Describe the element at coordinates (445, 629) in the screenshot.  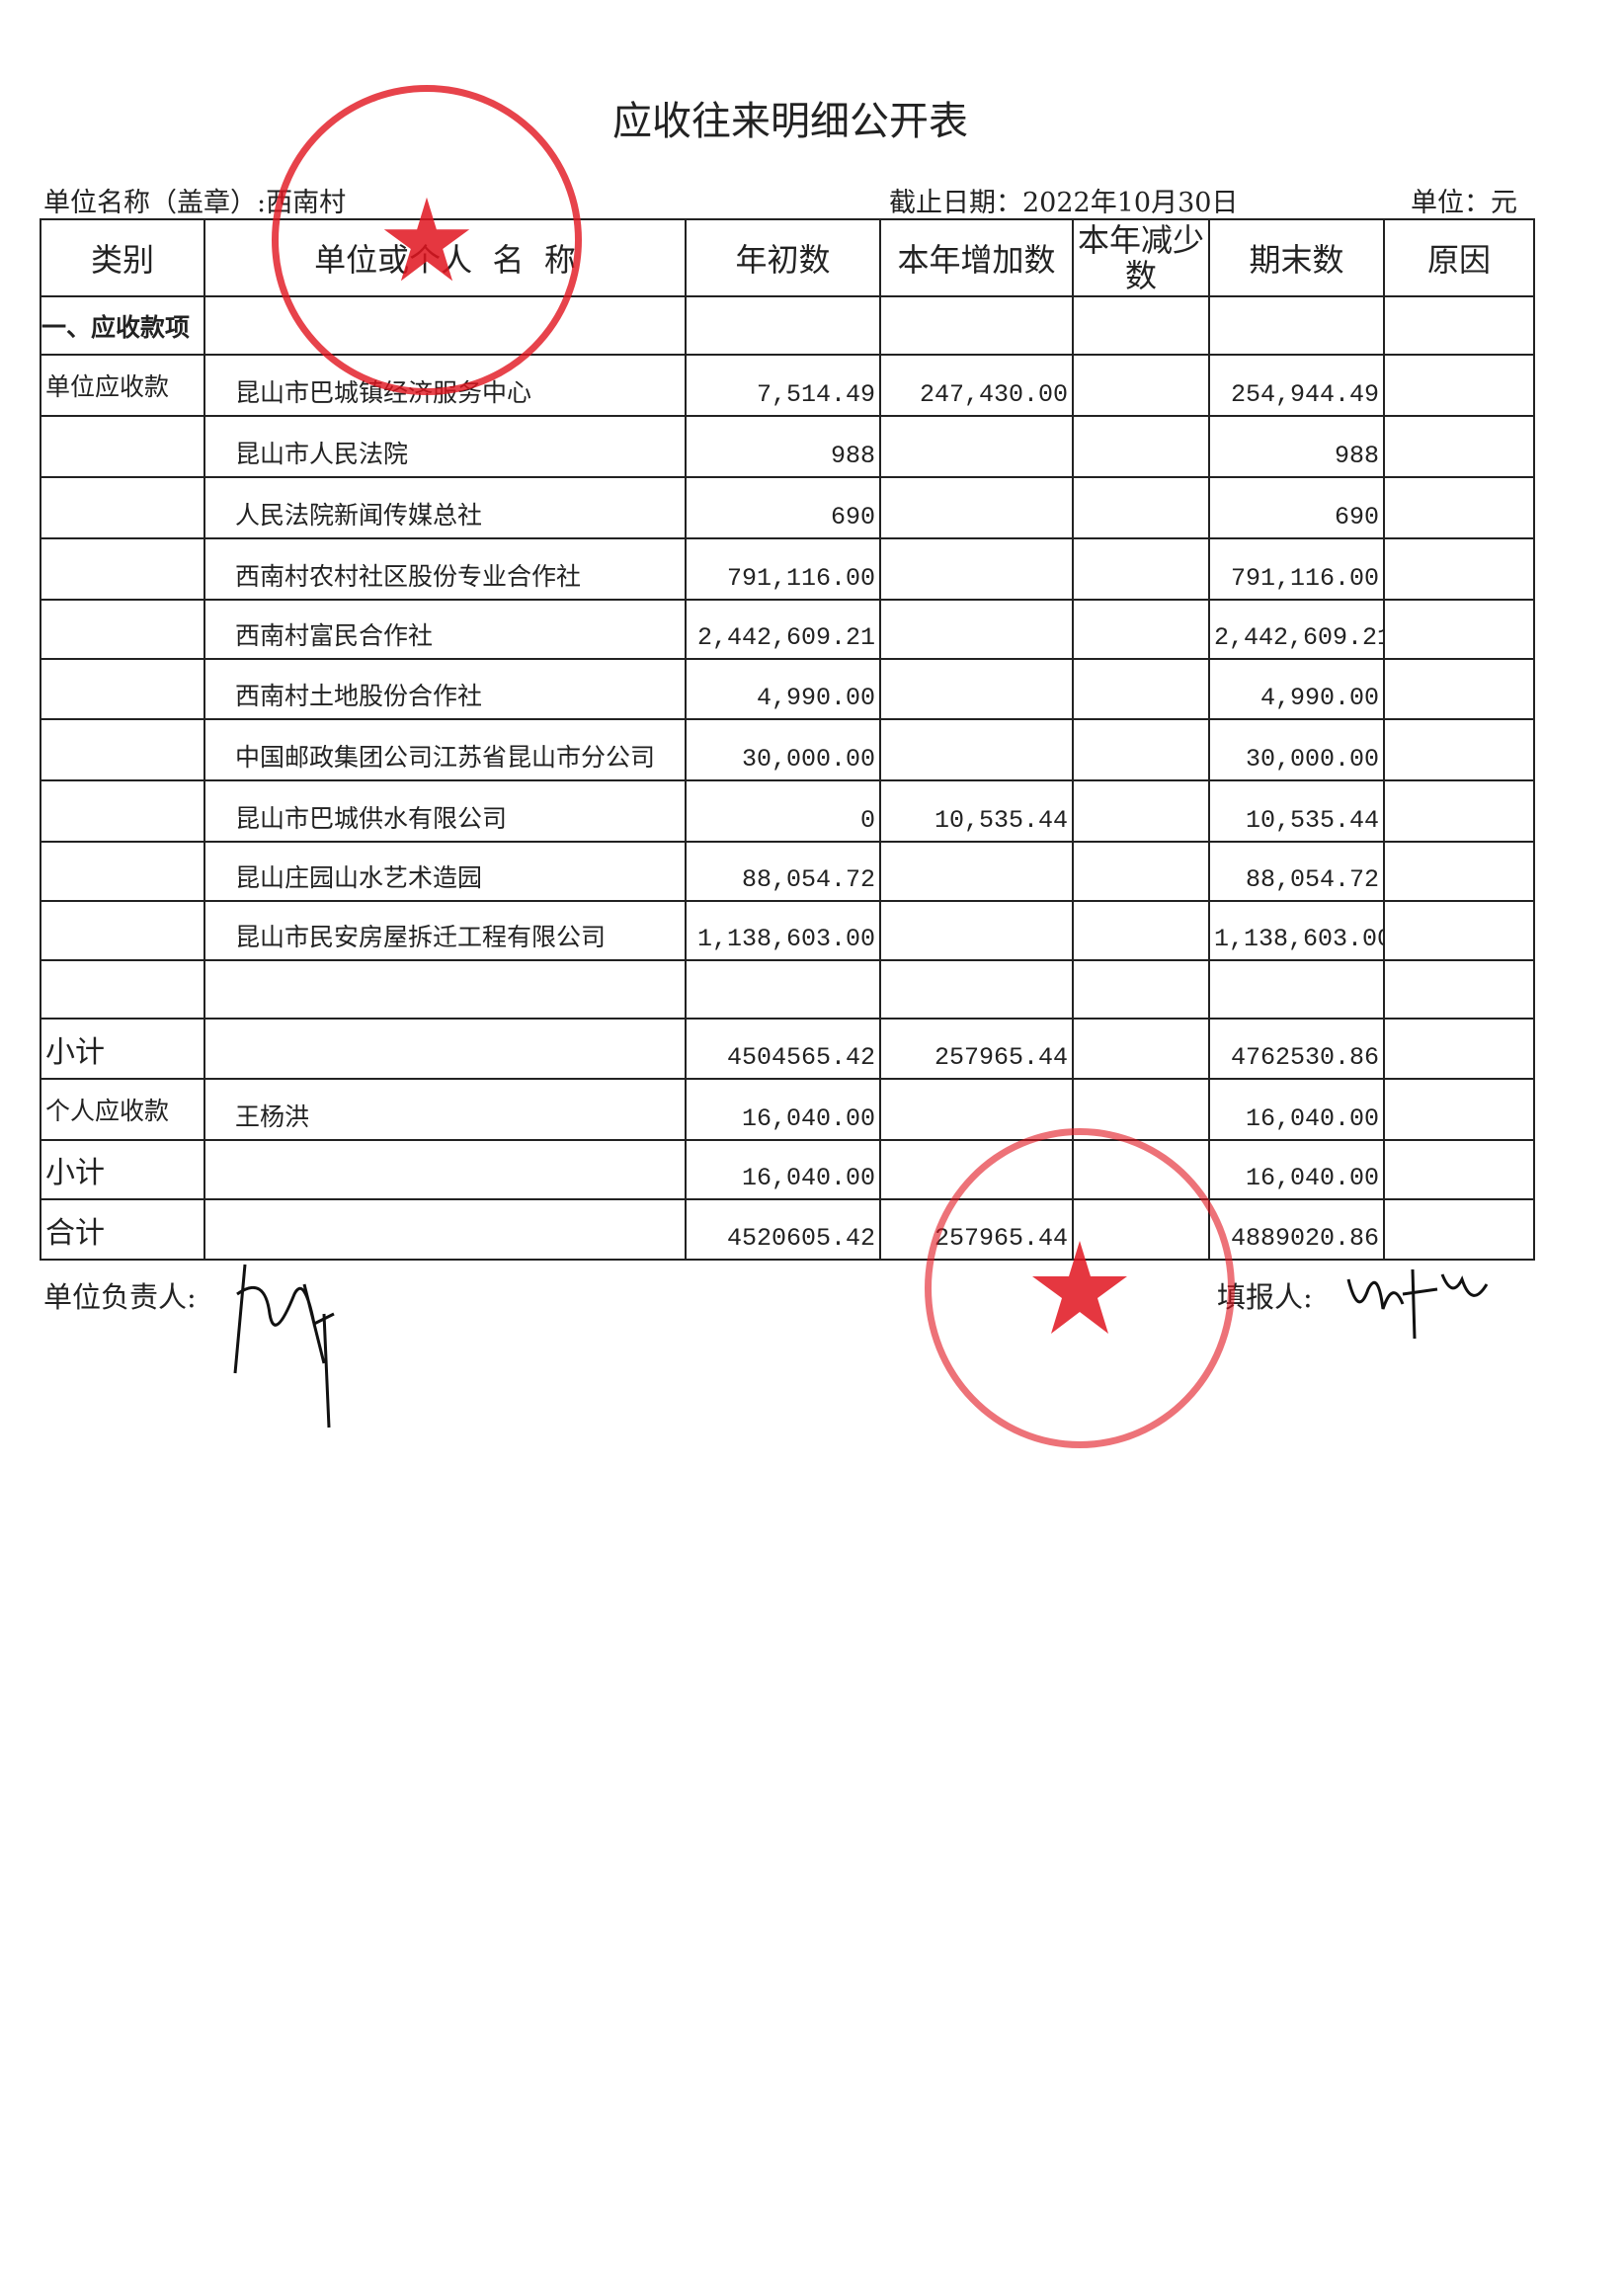
I see `row-name: 西南村富民合作社` at that location.